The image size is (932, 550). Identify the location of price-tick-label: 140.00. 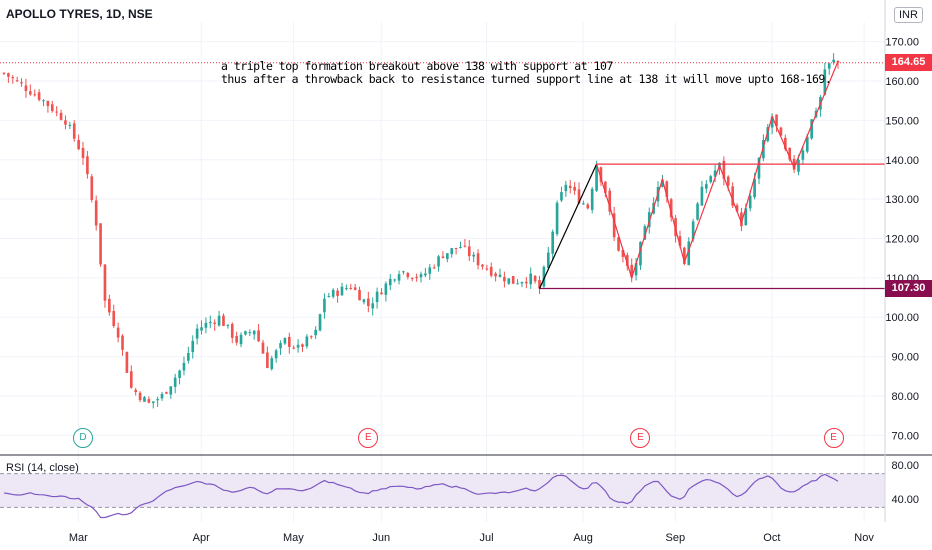
(902, 161).